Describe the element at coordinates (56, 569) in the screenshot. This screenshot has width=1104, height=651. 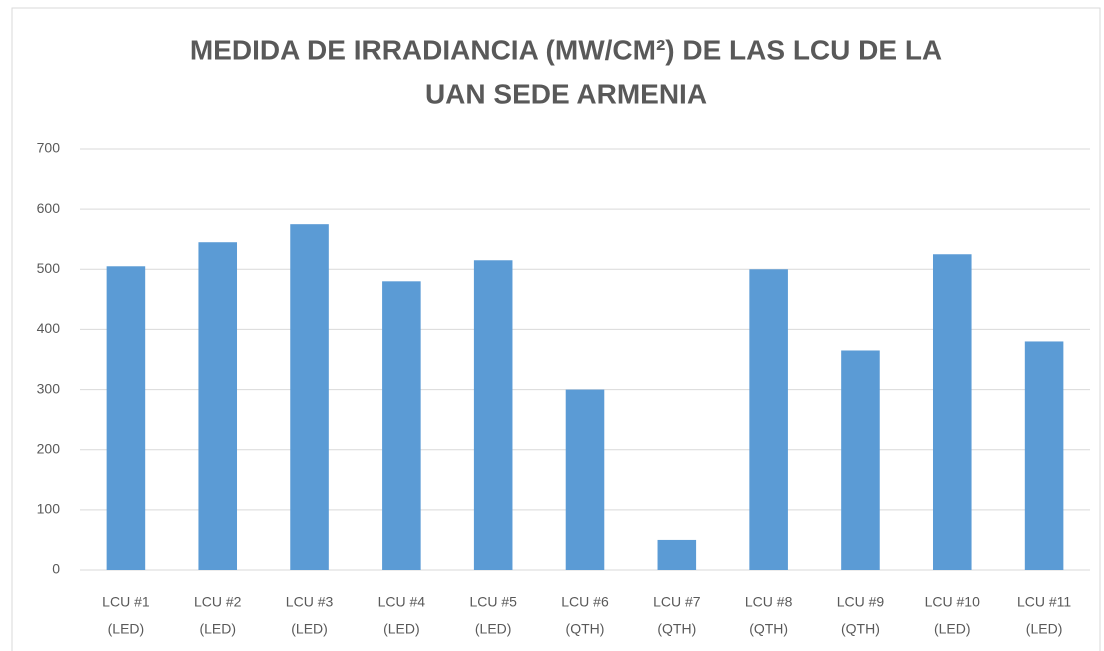
I see `y-tick-label: 0` at that location.